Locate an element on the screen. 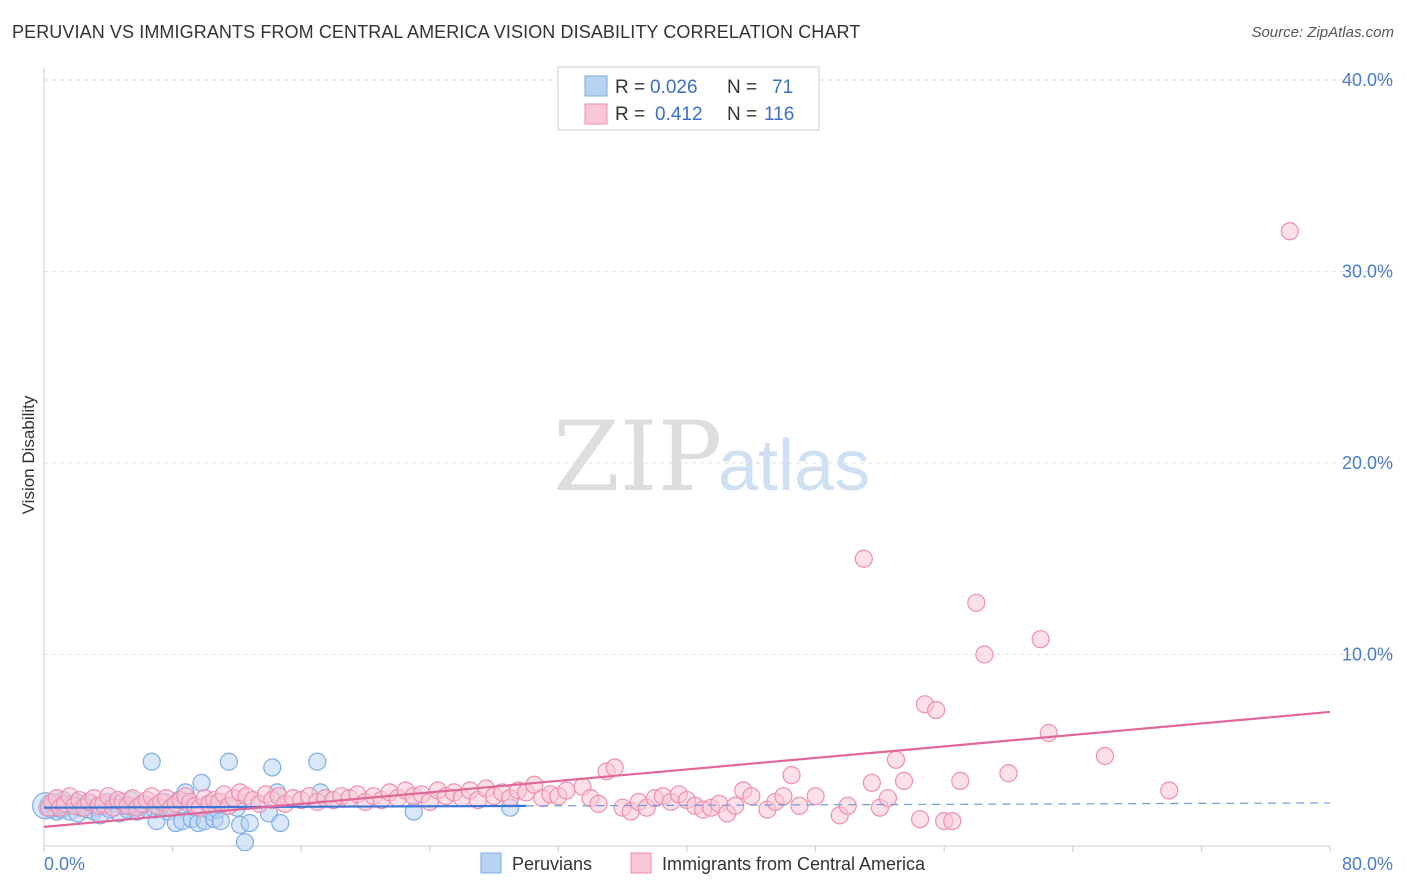  y-tick-label-30: 30.0% is located at coordinates (1367, 272).